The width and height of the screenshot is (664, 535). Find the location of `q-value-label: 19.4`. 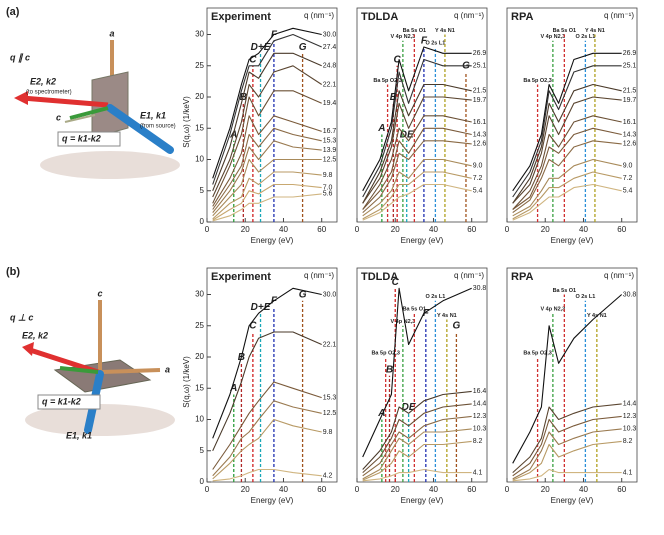

q-value-label: 19.4 is located at coordinates (330, 103).